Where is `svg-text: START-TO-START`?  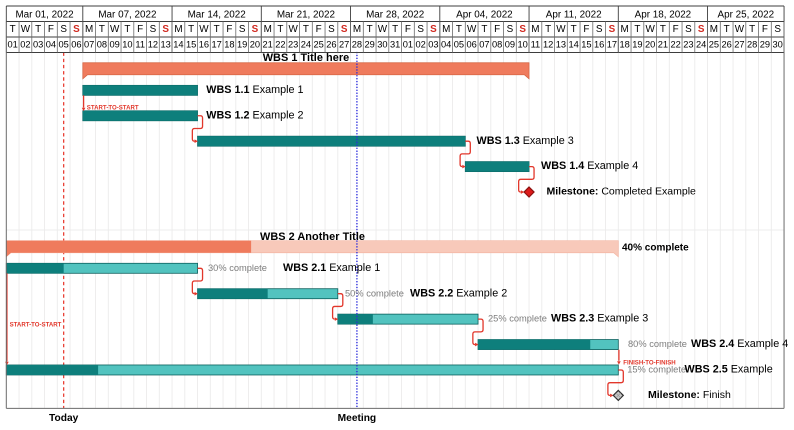
svg-text: START-TO-START is located at coordinates (113, 108).